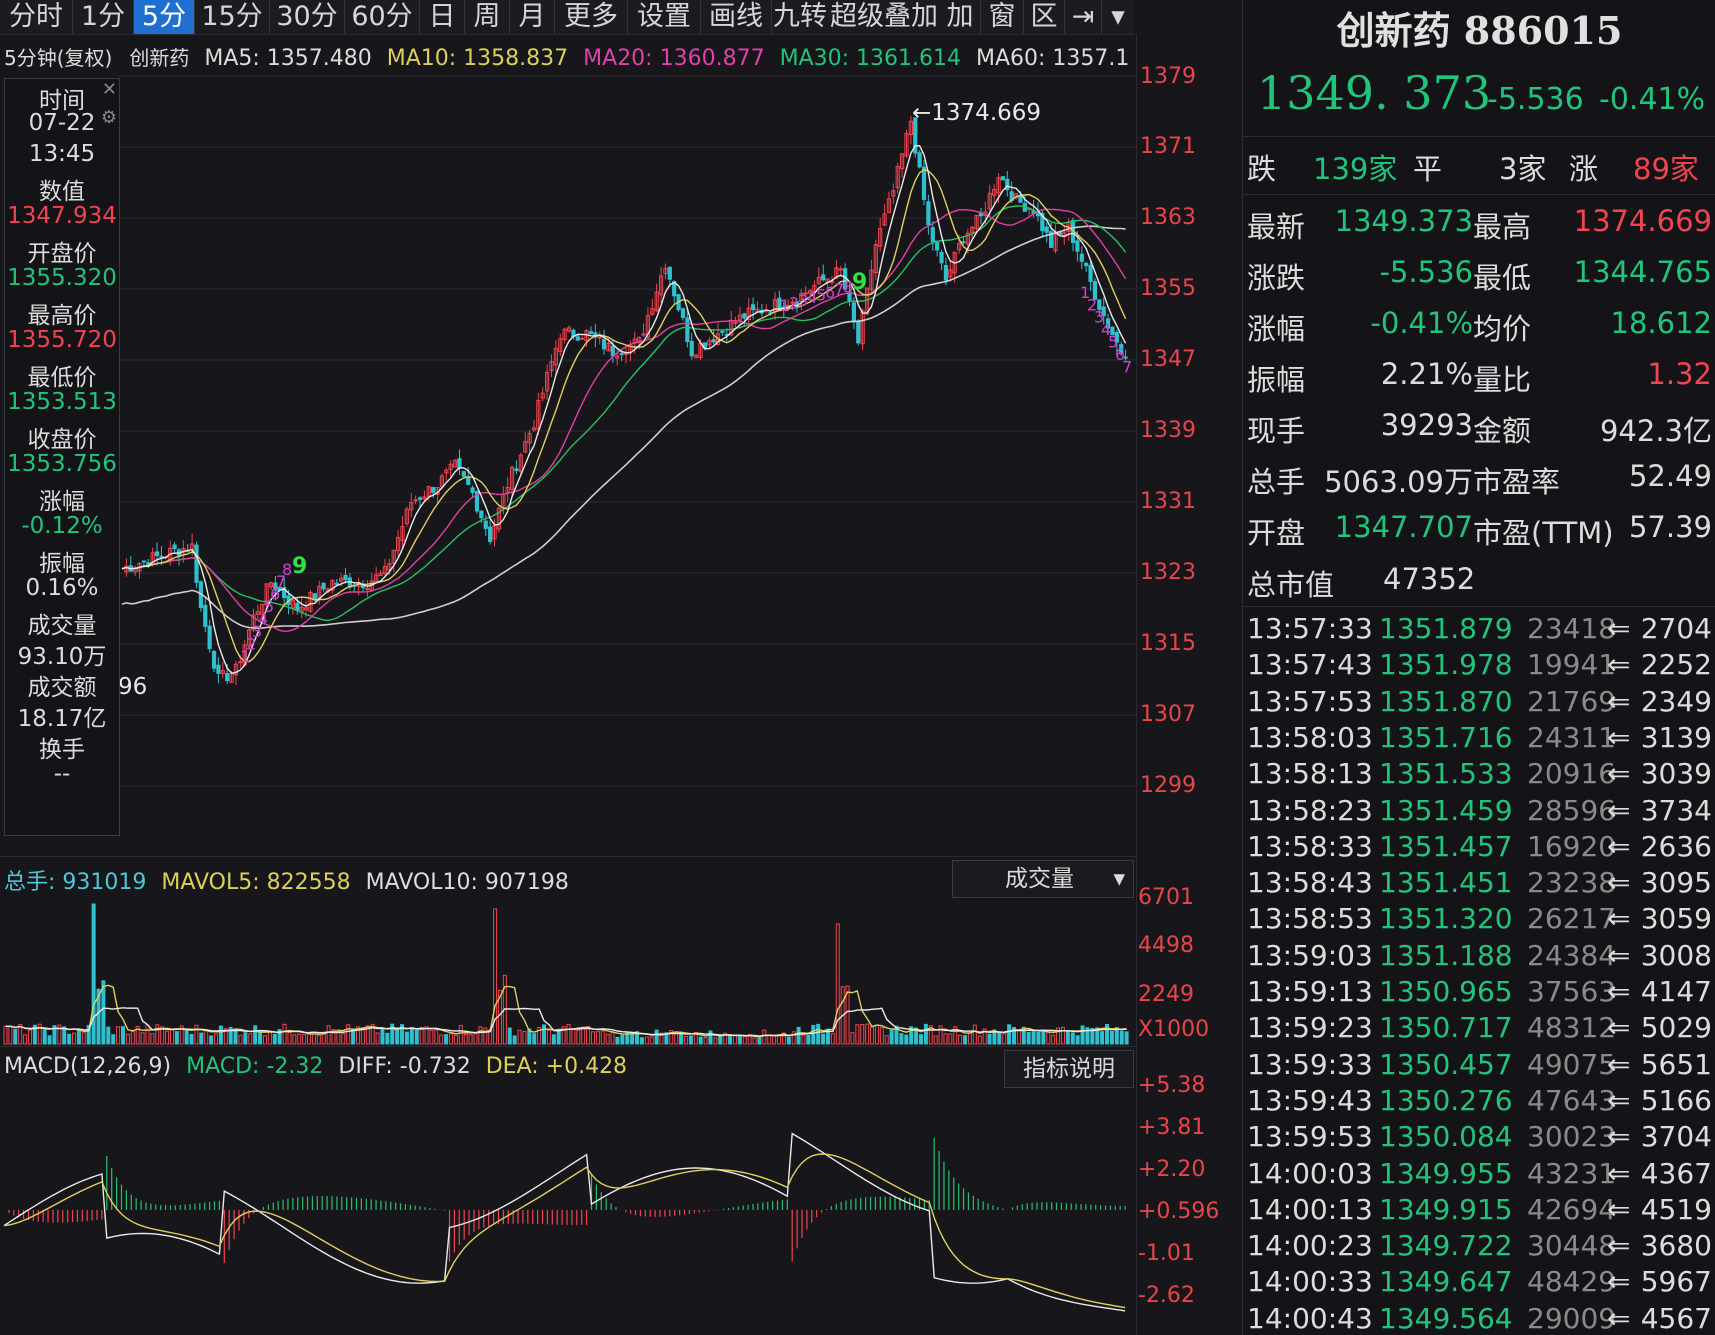 The width and height of the screenshot is (1715, 1335). What do you see at coordinates (1310, 810) in the screenshot?
I see `tick-time: 13:58:23` at bounding box center [1310, 810].